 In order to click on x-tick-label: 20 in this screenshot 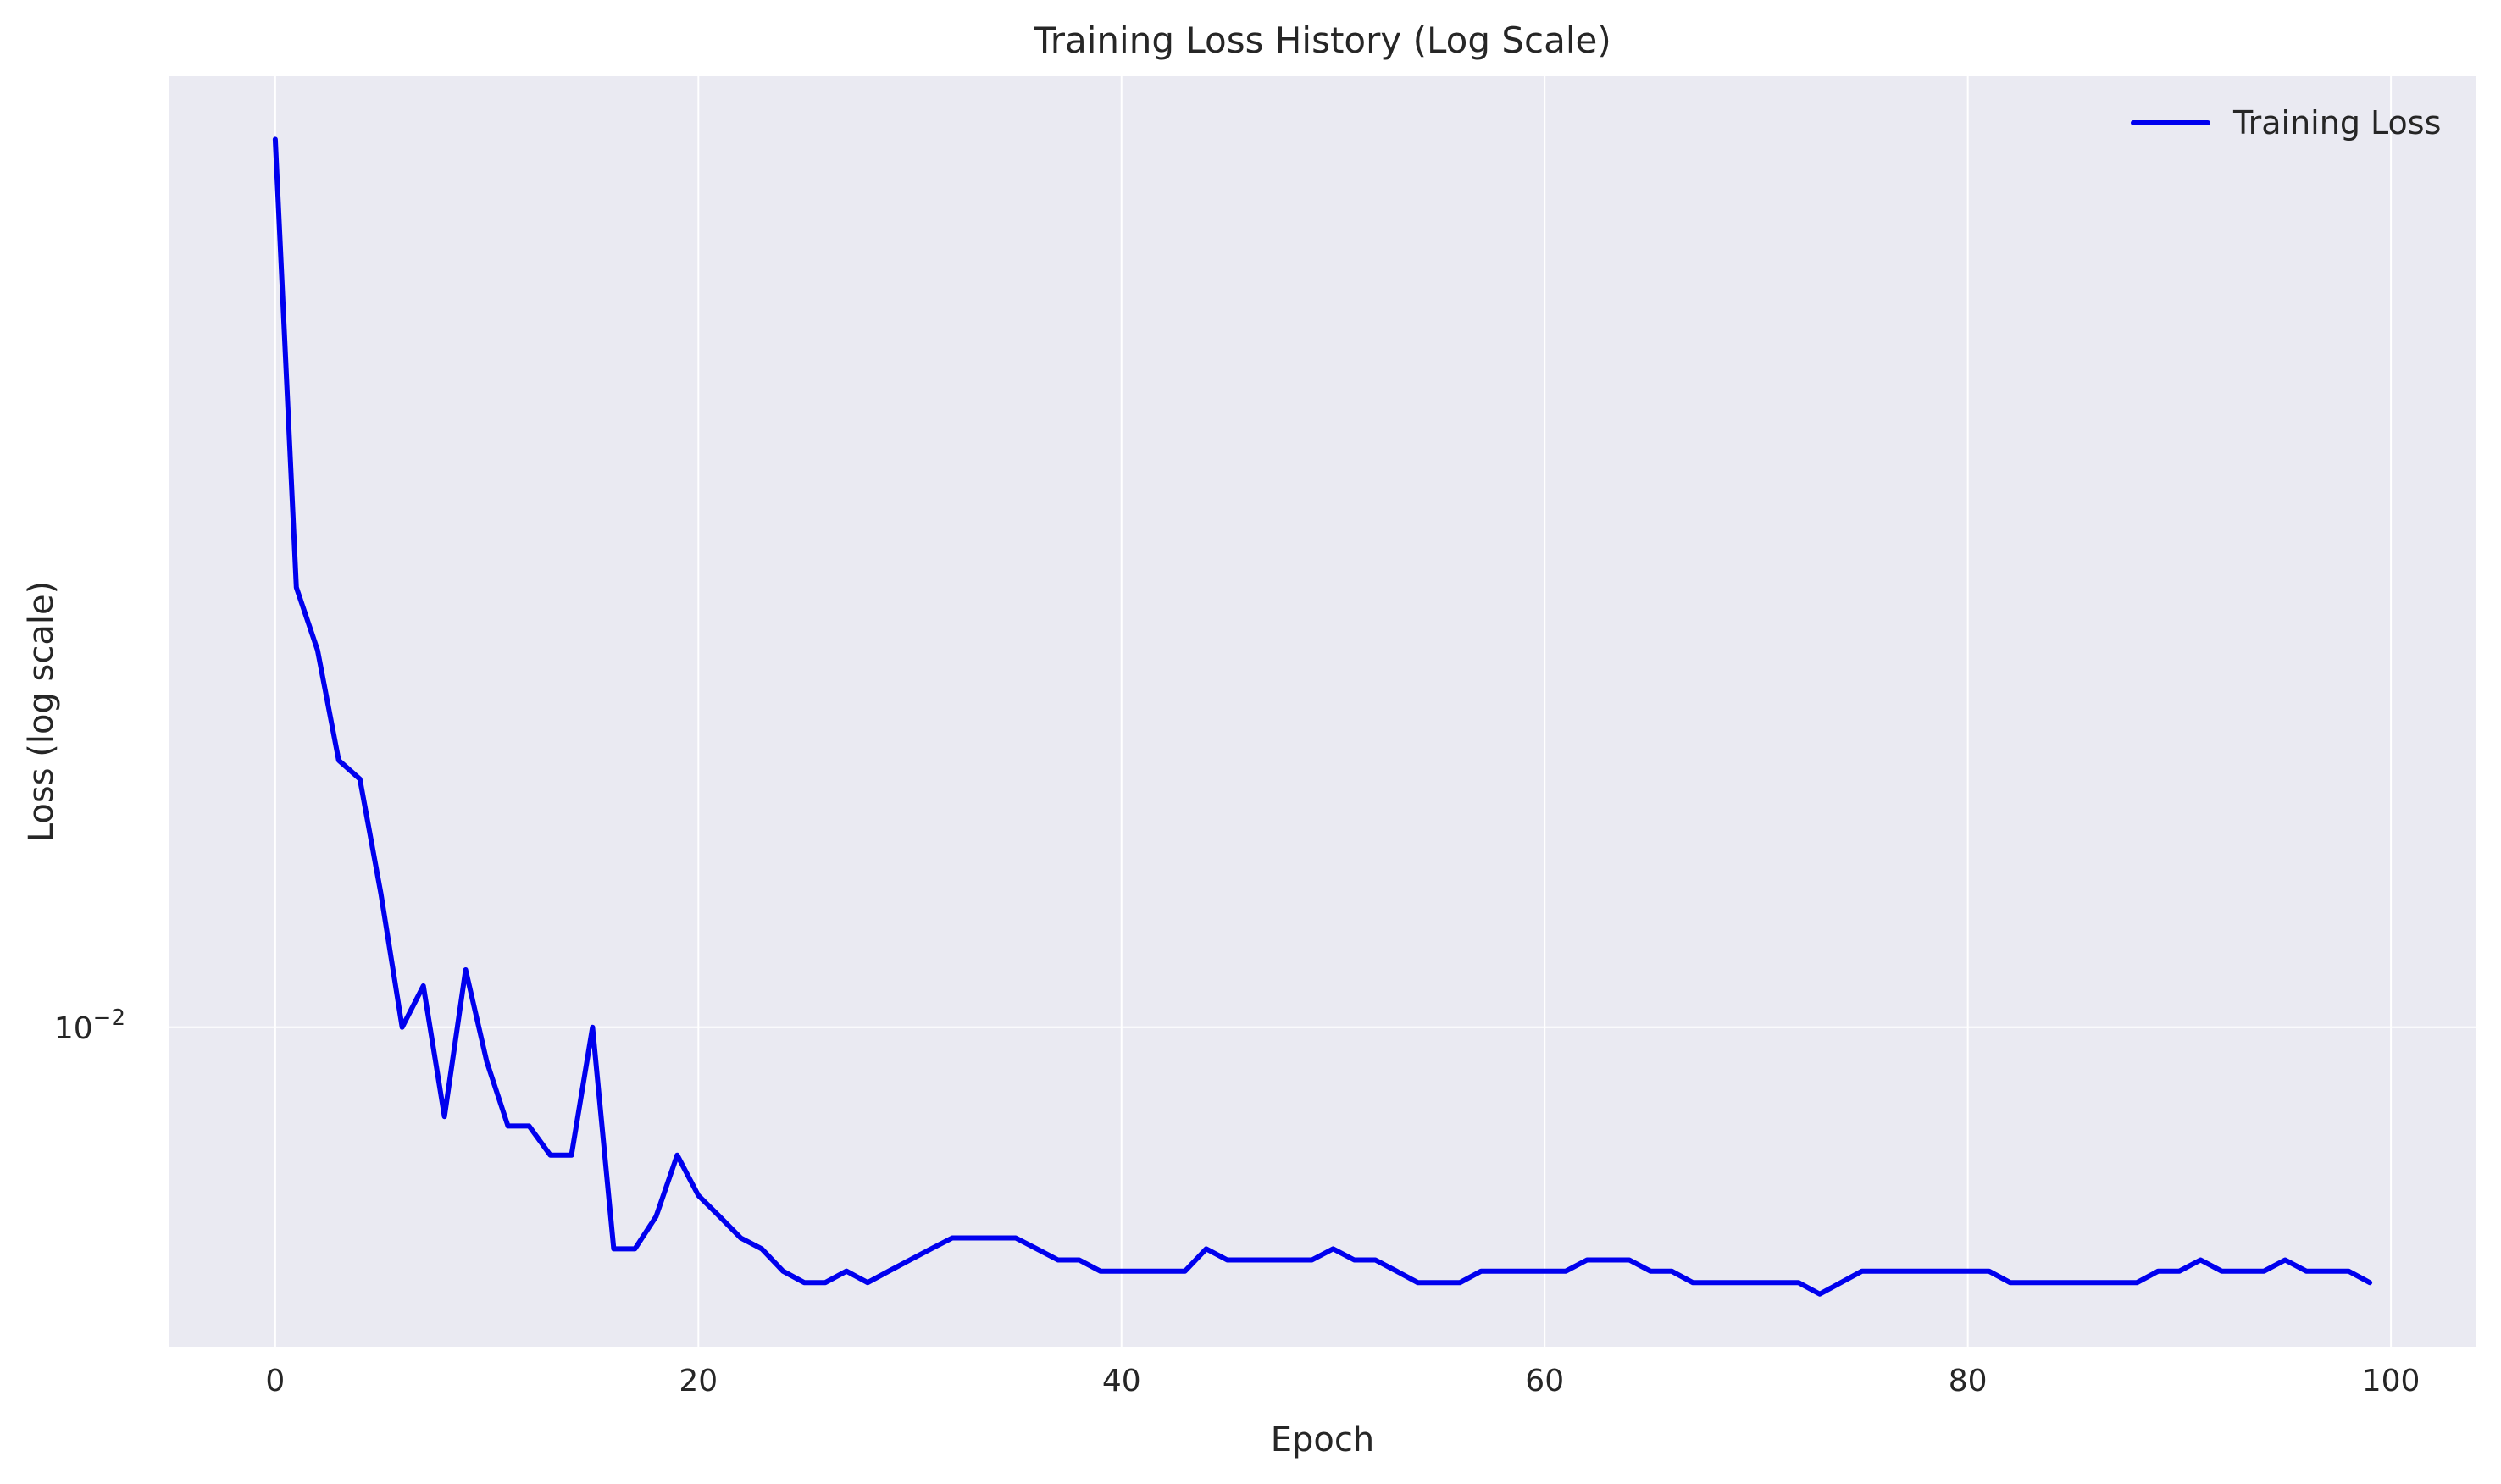, I will do `click(698, 1381)`.